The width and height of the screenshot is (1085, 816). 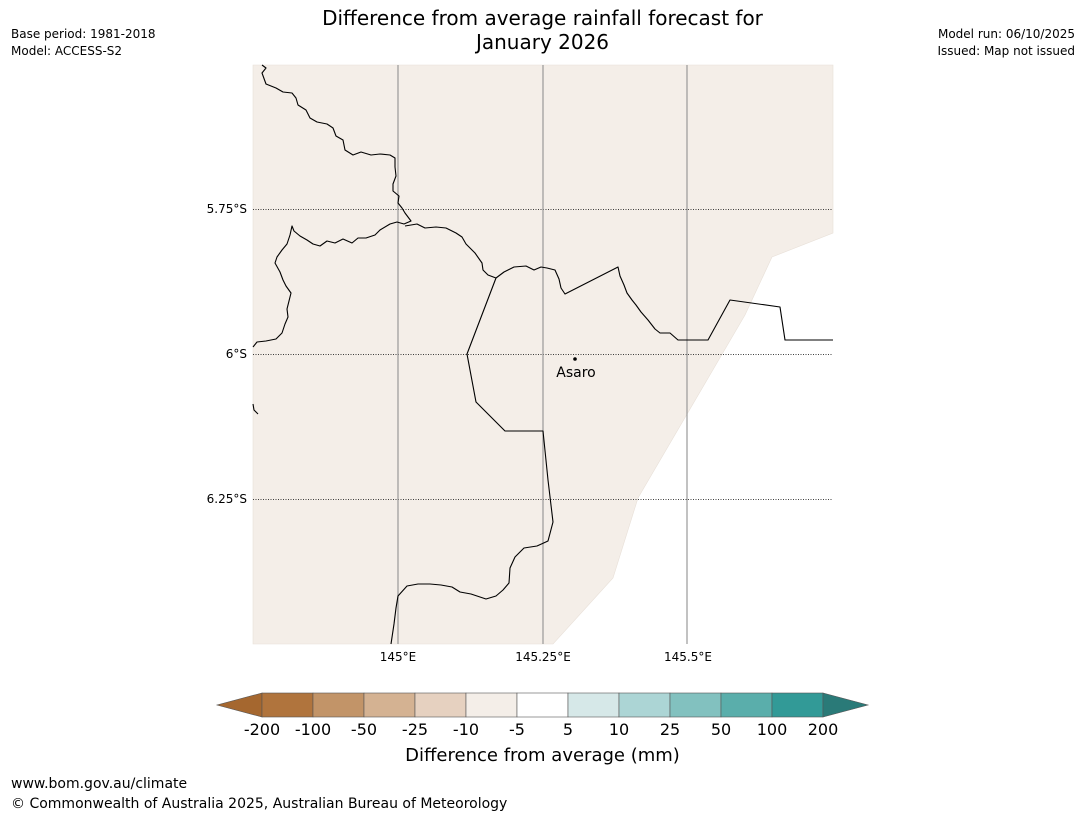 What do you see at coordinates (67, 51) in the screenshot?
I see `model-text: Model: ACCESS-S2` at bounding box center [67, 51].